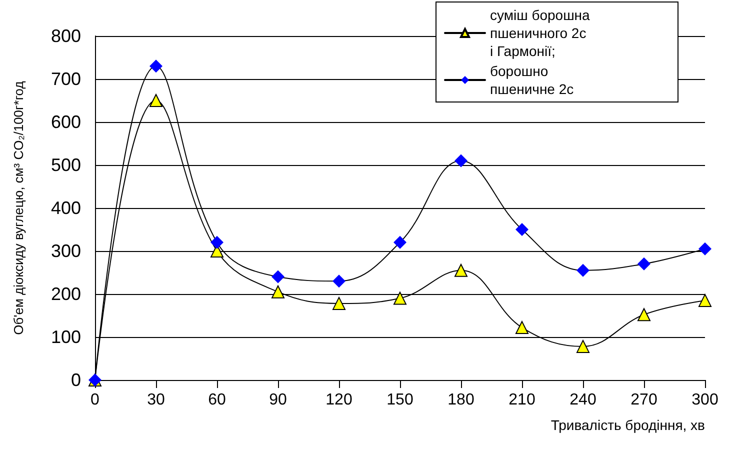  Describe the element at coordinates (705, 400) in the screenshot. I see `x-tick-label: 300` at that location.